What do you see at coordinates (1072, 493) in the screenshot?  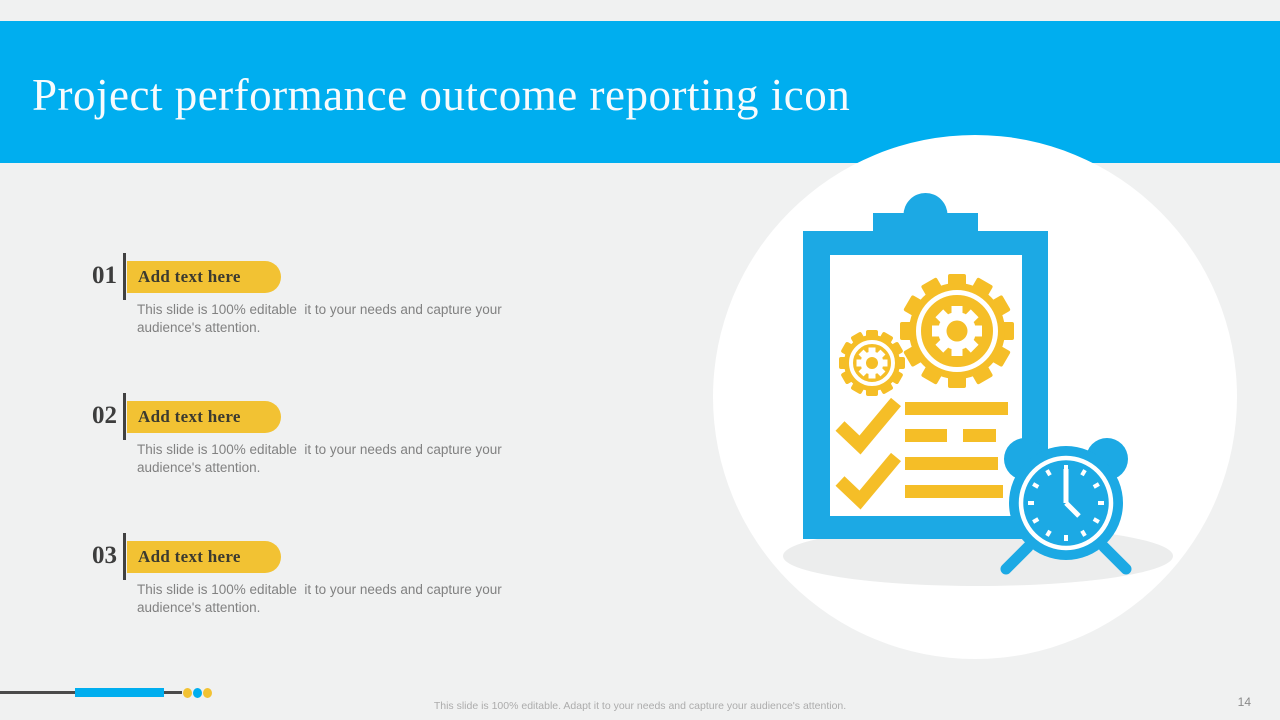 I see `clock-hands` at bounding box center [1072, 493].